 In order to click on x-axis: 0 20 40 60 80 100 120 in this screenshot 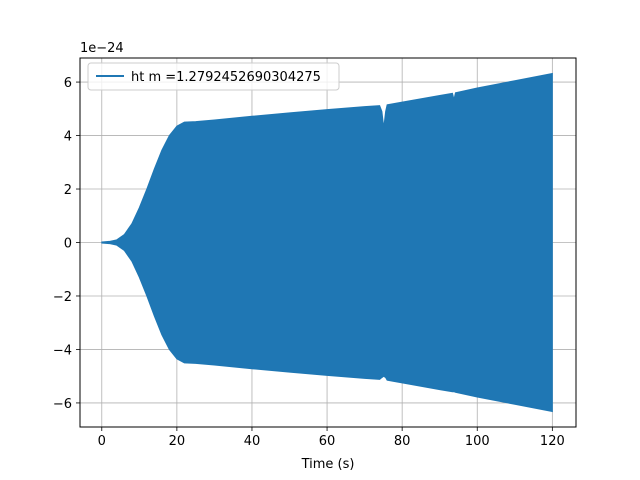, I will do `click(331, 438)`.